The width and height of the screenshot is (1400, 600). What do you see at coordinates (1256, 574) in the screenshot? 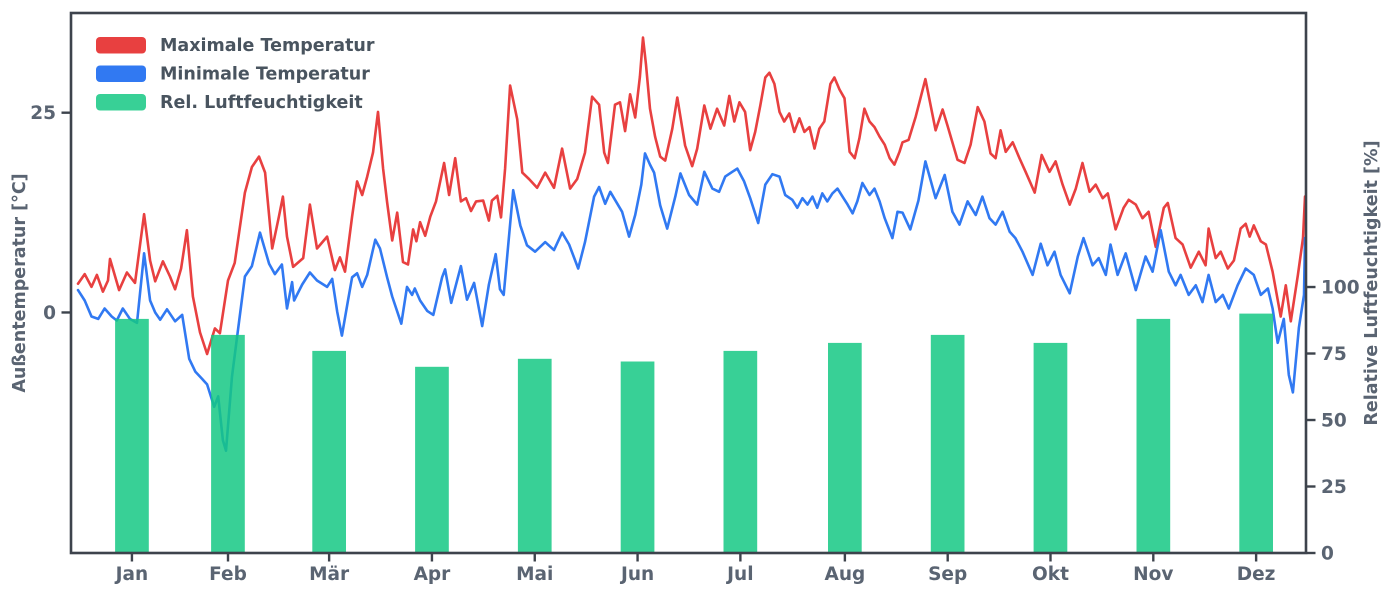
I see `month-tick-label-Dez: Dez` at bounding box center [1256, 574].